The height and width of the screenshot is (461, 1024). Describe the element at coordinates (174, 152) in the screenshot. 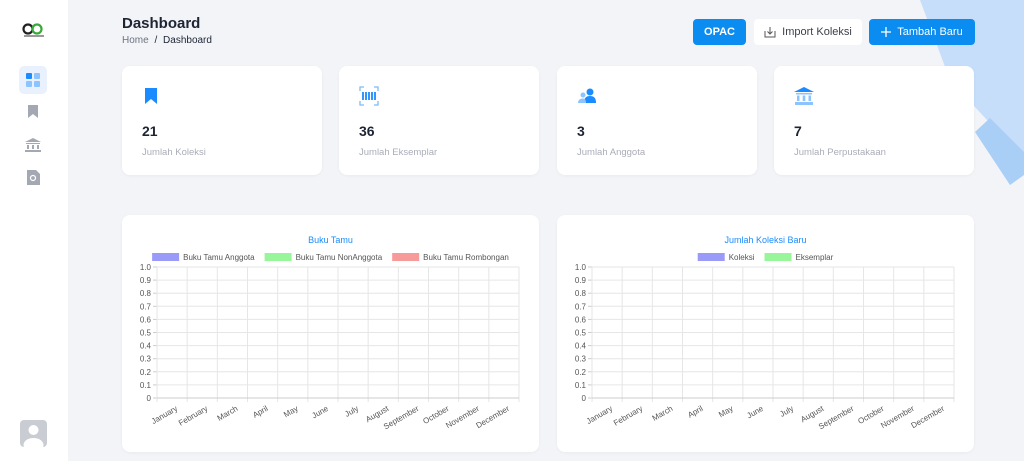

I see `stat-label: Jumlah Koleksi` at that location.